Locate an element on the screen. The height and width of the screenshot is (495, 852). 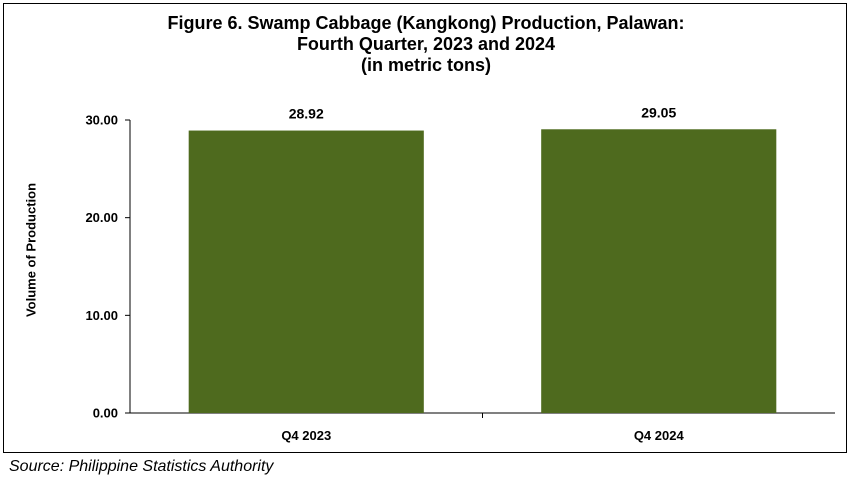
data-label: 29.05 is located at coordinates (658, 112).